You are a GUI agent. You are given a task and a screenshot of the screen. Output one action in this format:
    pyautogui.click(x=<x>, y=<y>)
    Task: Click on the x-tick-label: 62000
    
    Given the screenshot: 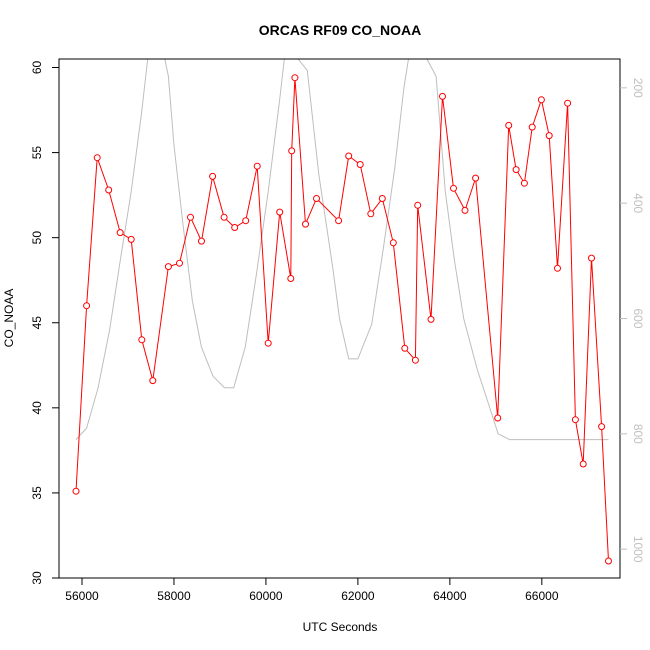 What is the action you would take?
    pyautogui.click(x=358, y=596)
    